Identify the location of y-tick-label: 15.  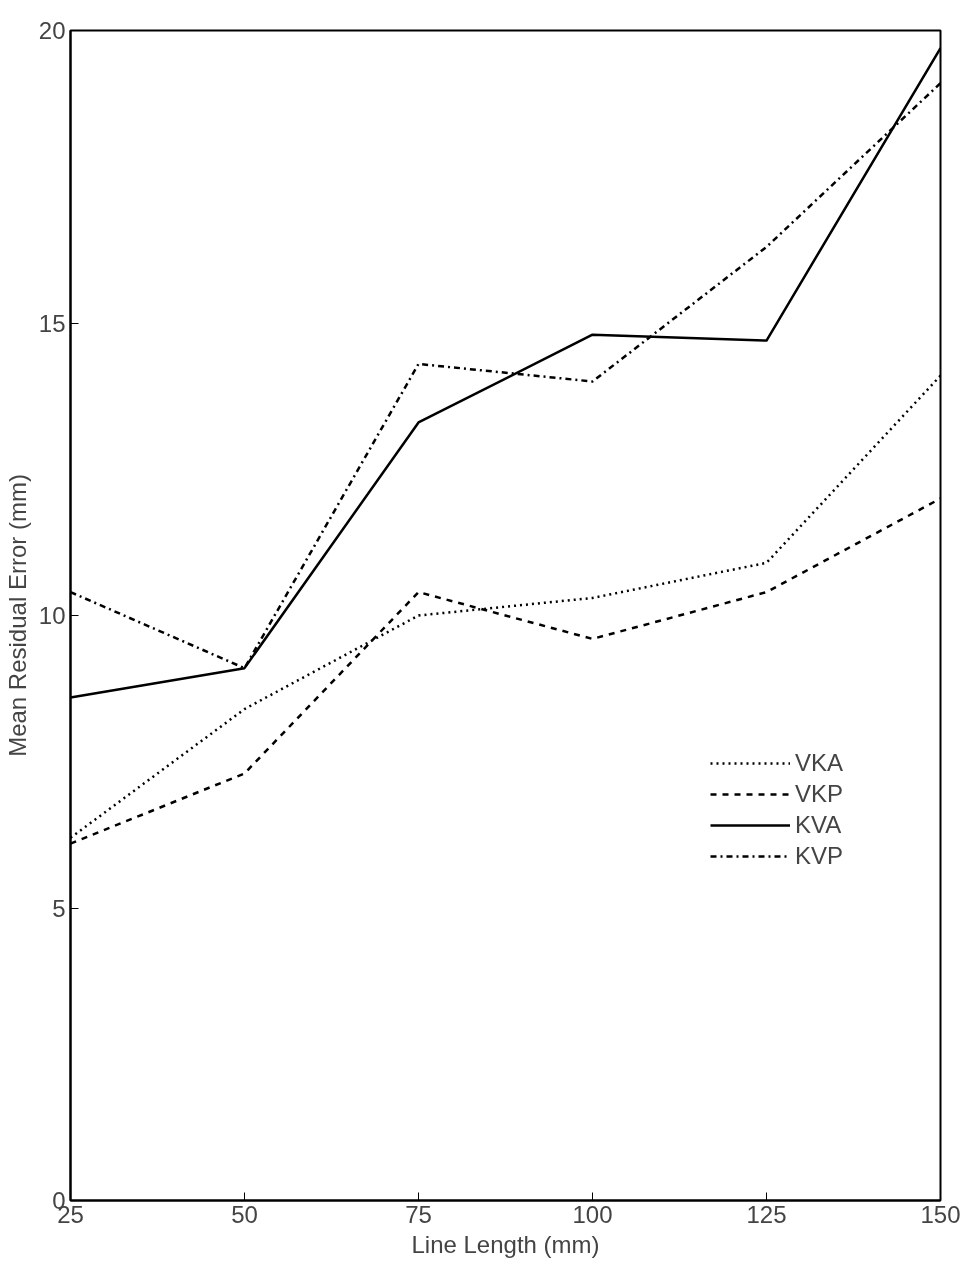
(52, 323).